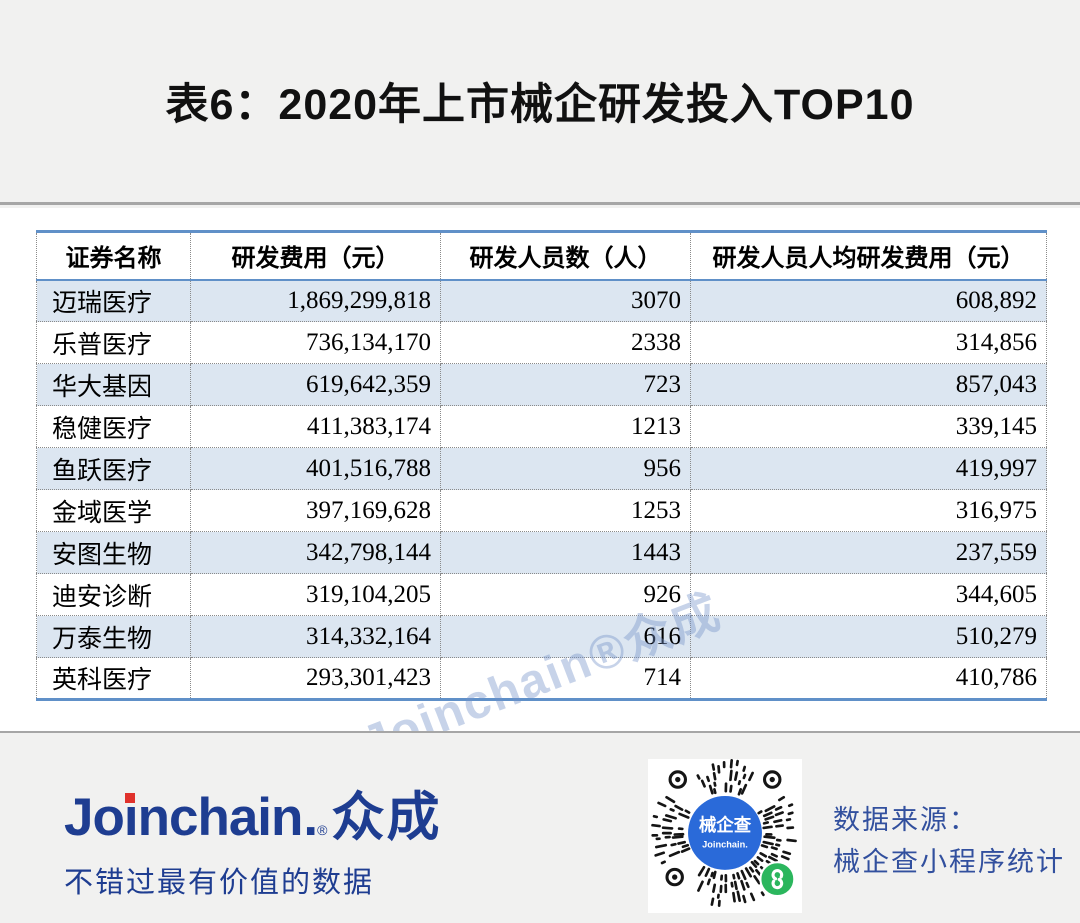  I want to click on table-header-row: 证券名称 研发费用（元） 研发人员数（人） 研发人员人均研发费用（元）, so click(541, 256).